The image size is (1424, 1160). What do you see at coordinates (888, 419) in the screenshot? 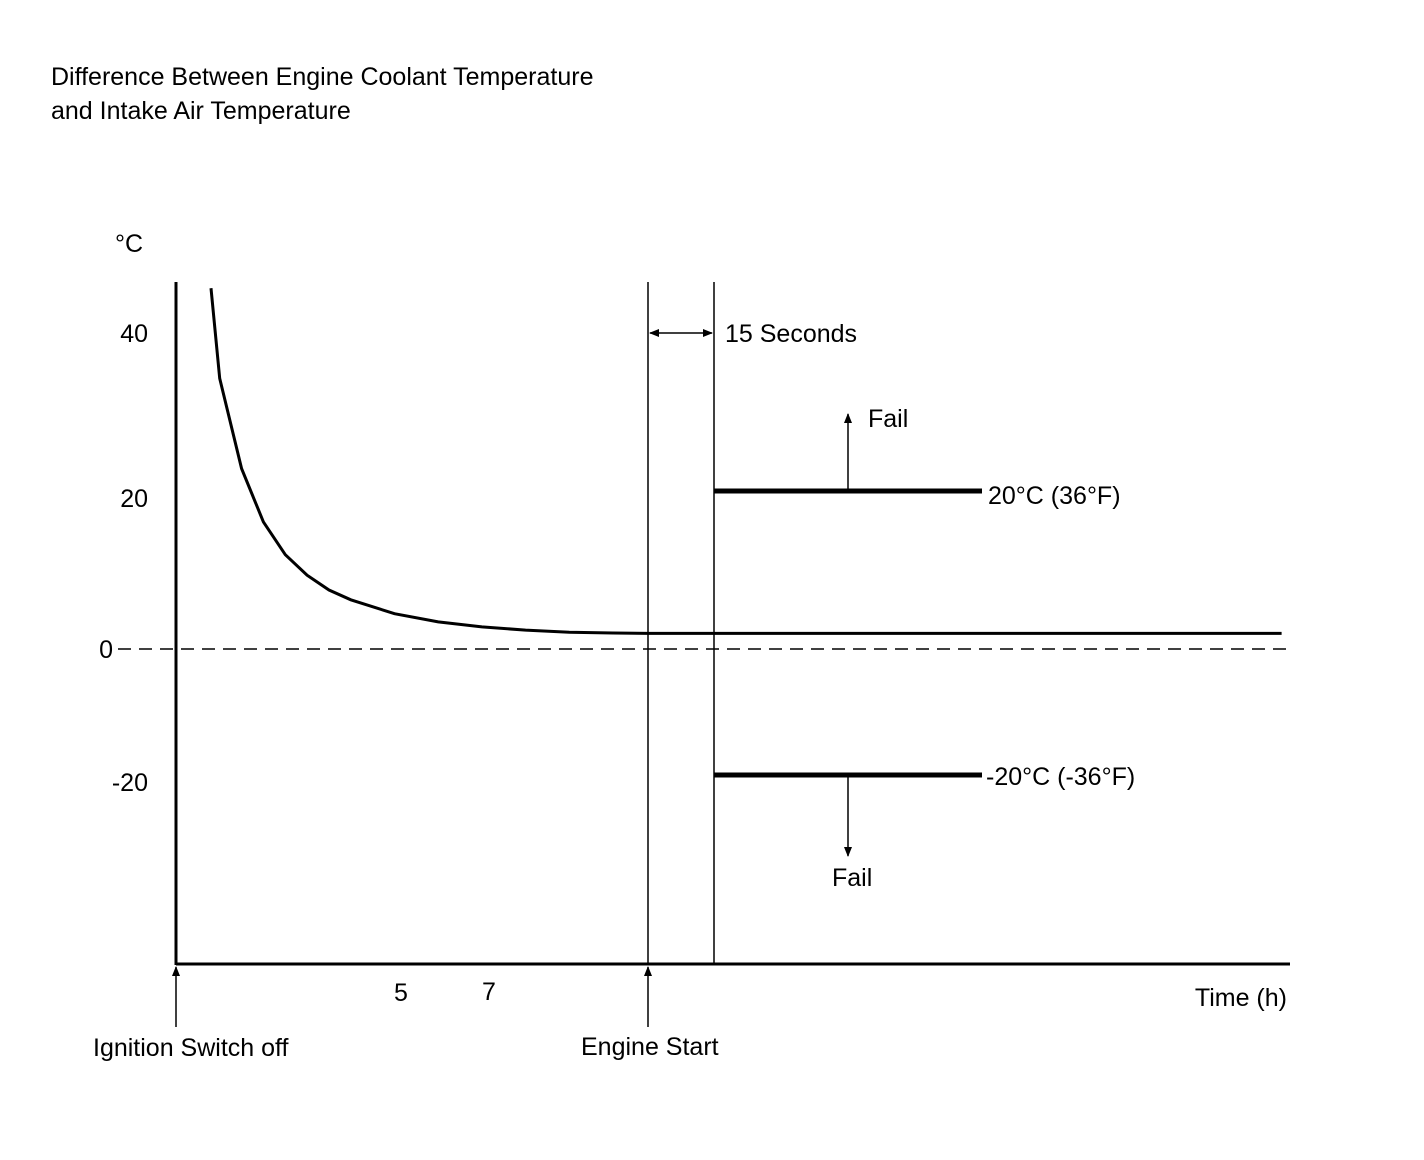
I see `upper-fail-label: Fail` at bounding box center [888, 419].